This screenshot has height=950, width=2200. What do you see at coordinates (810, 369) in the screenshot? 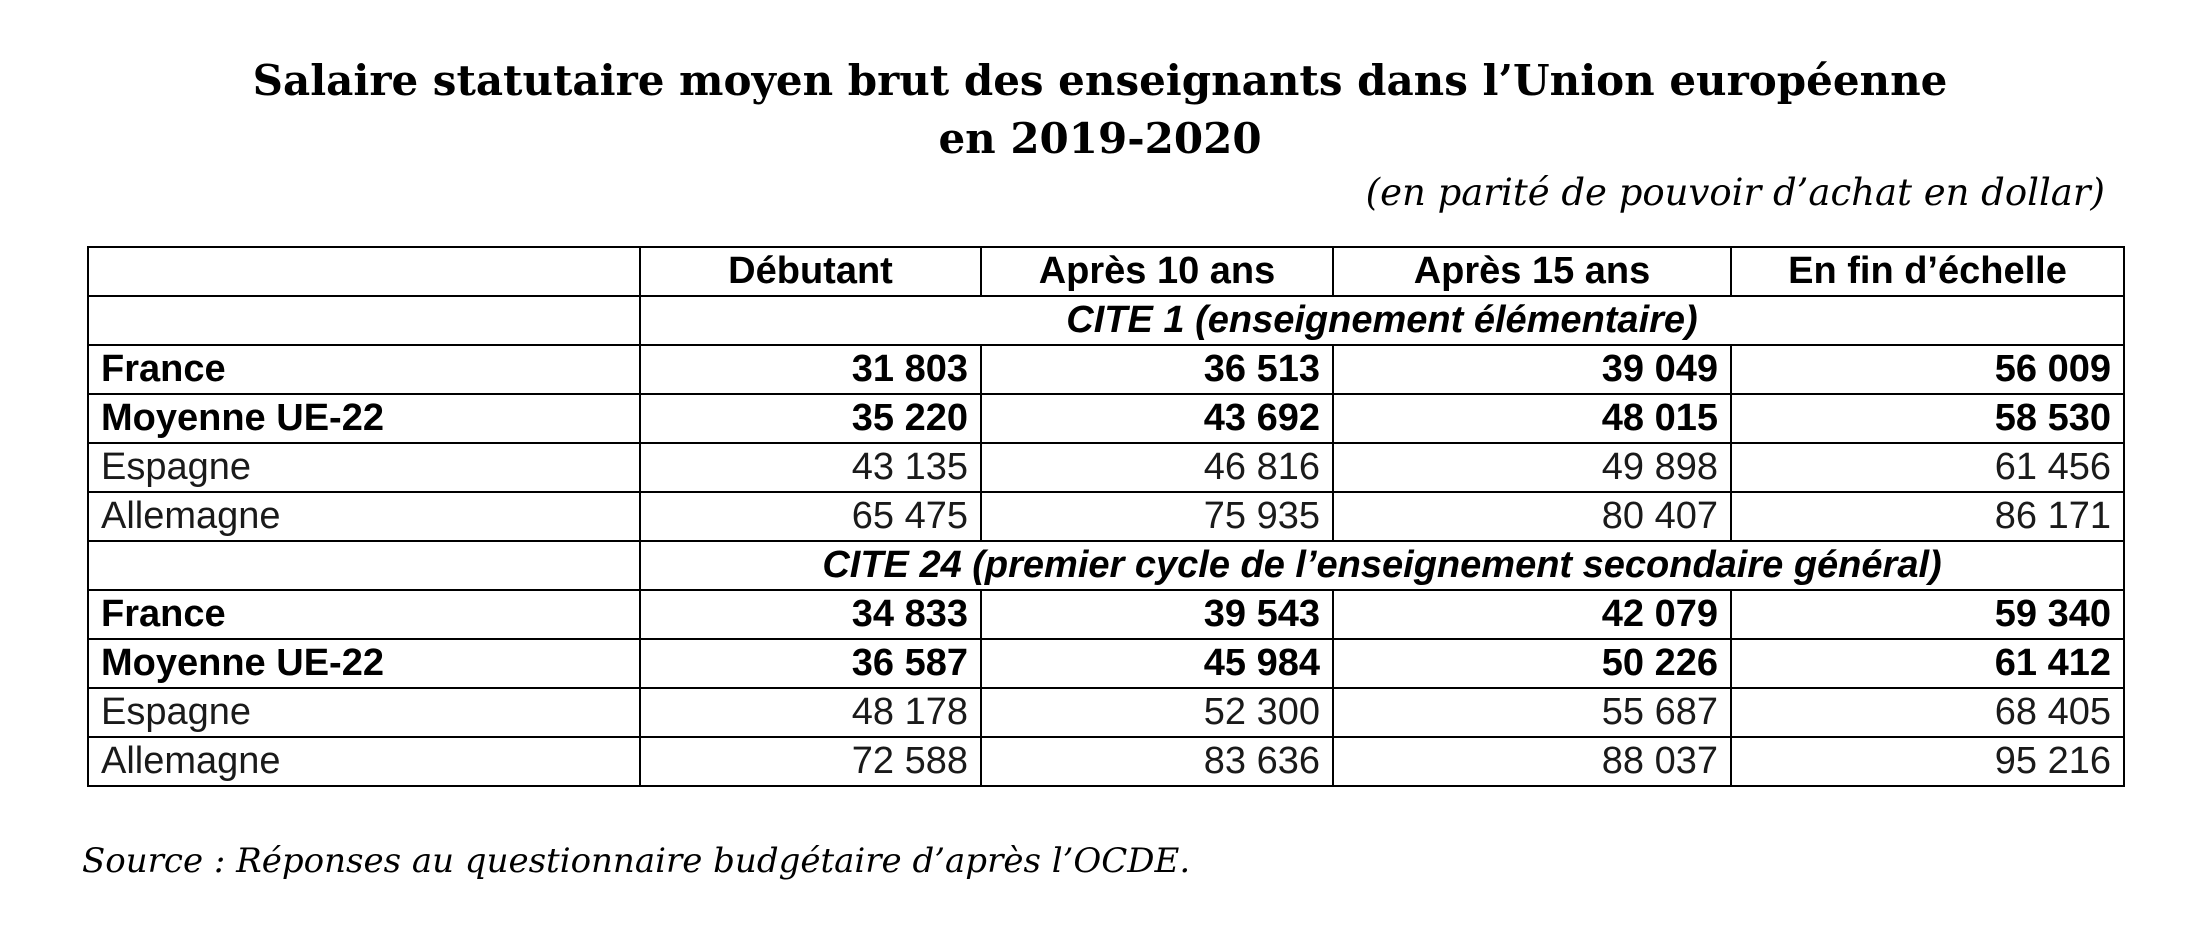
I see `value-cell: 31 803` at bounding box center [810, 369].